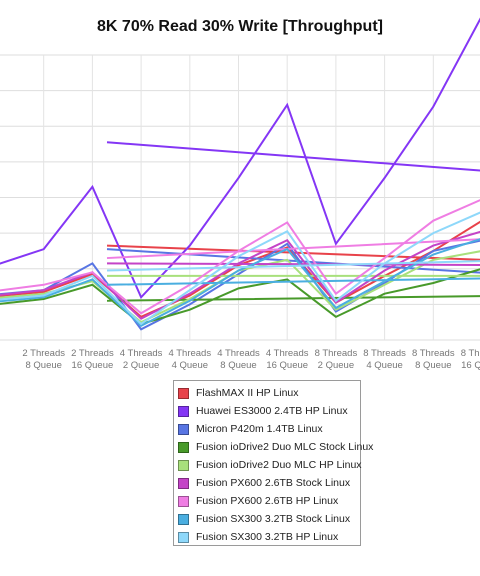  Describe the element at coordinates (272, 411) in the screenshot. I see `legend-label: Huawei ES3000 2.4TB HP Linux` at that location.